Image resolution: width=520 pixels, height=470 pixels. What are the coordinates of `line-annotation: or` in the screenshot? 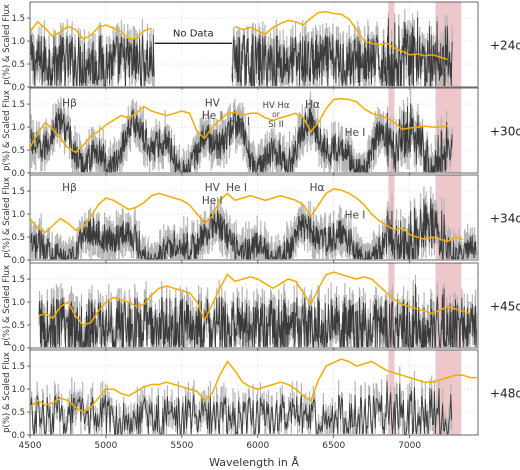 It's located at (276, 114).